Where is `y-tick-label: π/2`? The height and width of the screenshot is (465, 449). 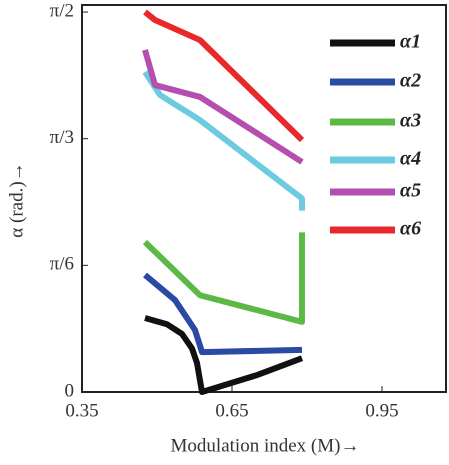
y-tick-label: π/2 is located at coordinates (62, 10).